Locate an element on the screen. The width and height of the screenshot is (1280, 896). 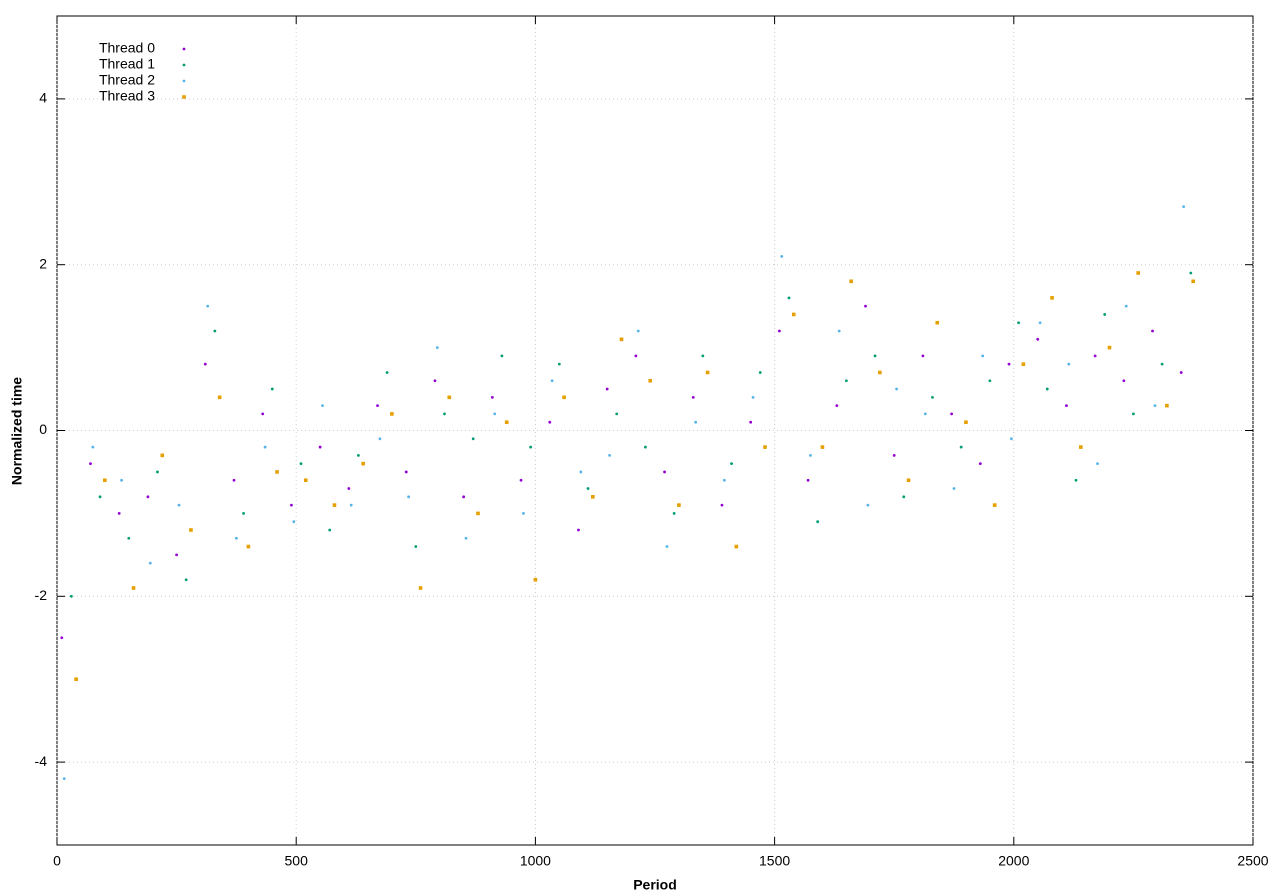
x-tick-label: 2000 is located at coordinates (1013, 861).